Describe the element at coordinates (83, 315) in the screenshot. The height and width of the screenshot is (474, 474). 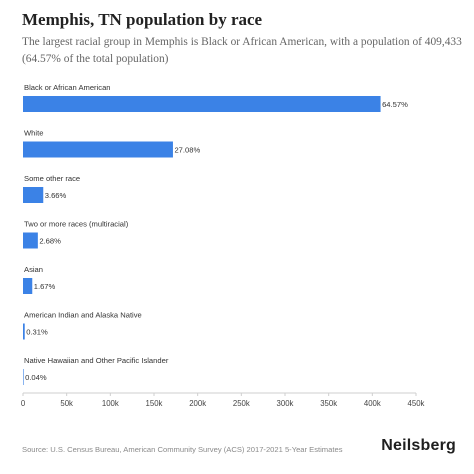
I see `category-label: American Indian and Alaska Native` at that location.